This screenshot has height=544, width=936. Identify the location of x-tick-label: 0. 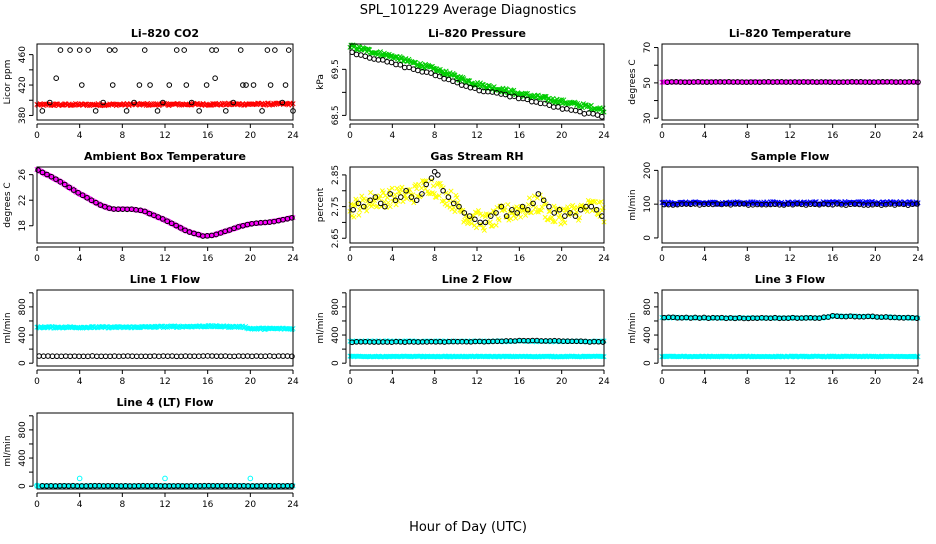
(662, 259).